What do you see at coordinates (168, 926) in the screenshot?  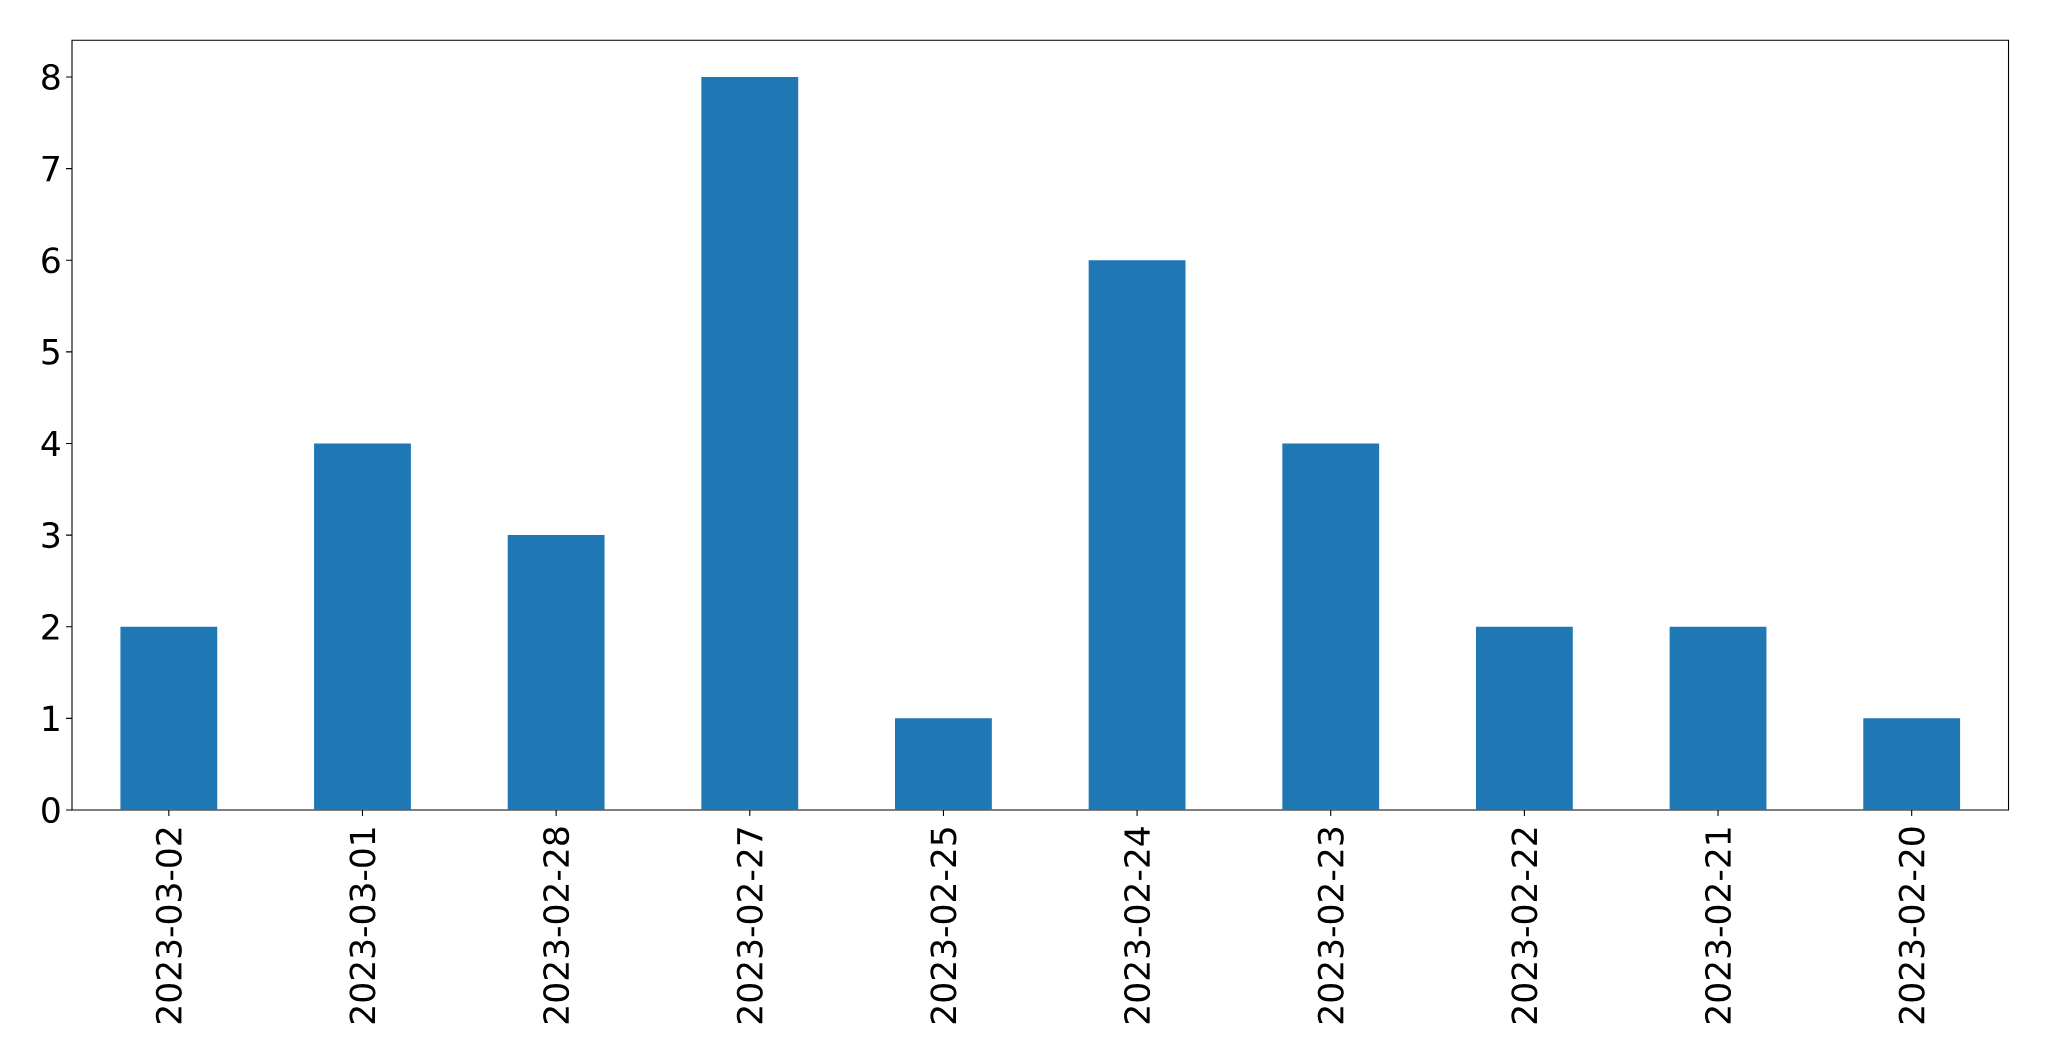 I see `x-tick-label: 2023-03-02` at bounding box center [168, 926].